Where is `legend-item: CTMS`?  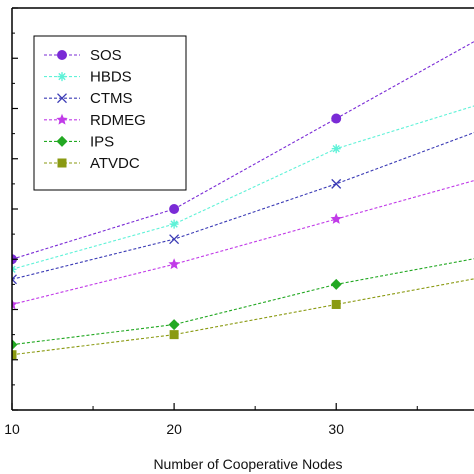
legend-item: CTMS is located at coordinates (88, 98).